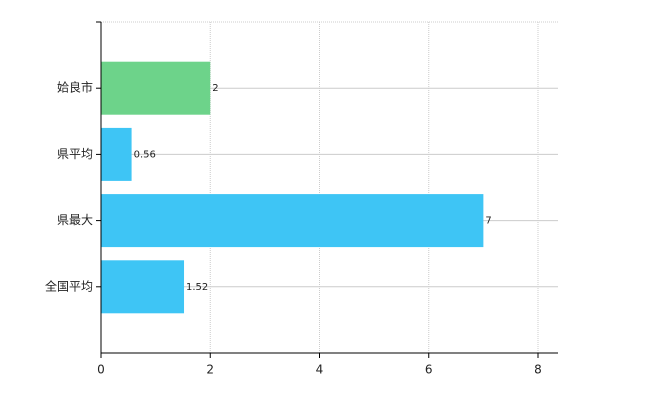  Describe the element at coordinates (145, 154) in the screenshot. I see `value-label: 0.56` at that location.